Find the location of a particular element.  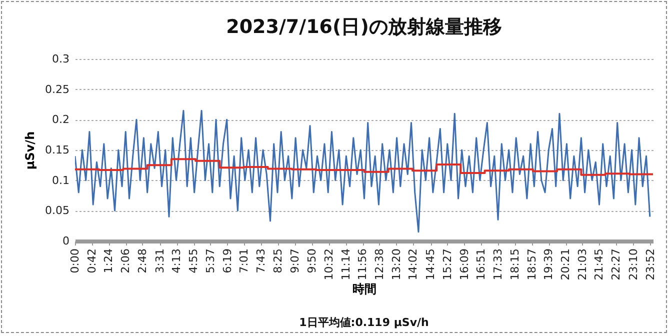

x-tick-label: 22:27 is located at coordinates (616, 264).